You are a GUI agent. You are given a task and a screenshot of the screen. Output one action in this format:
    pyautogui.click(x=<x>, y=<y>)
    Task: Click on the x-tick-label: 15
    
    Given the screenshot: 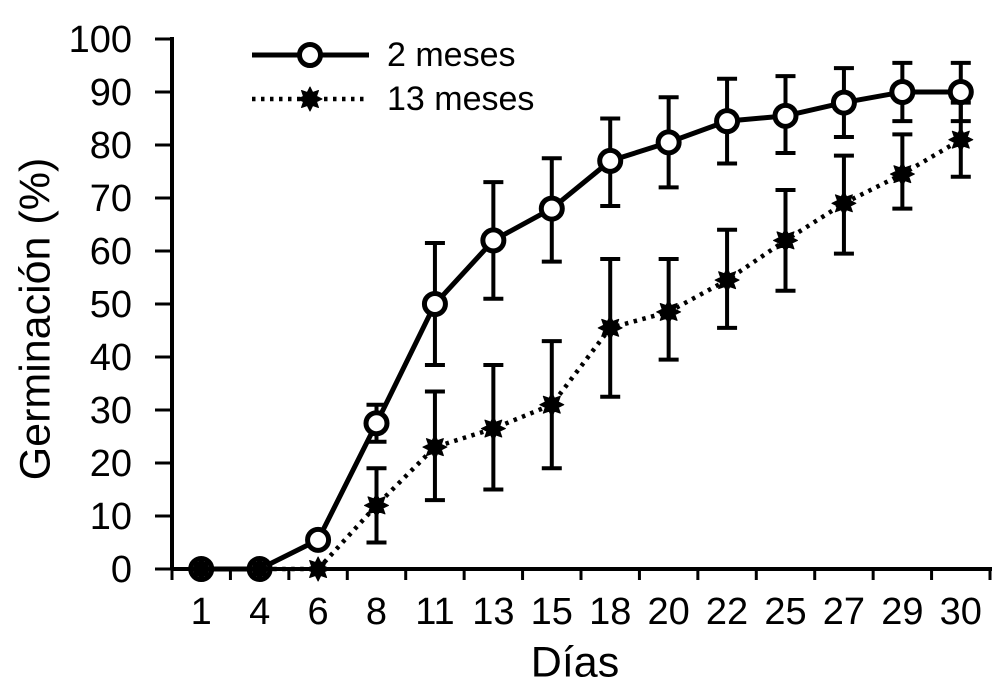 What is the action you would take?
    pyautogui.click(x=552, y=612)
    